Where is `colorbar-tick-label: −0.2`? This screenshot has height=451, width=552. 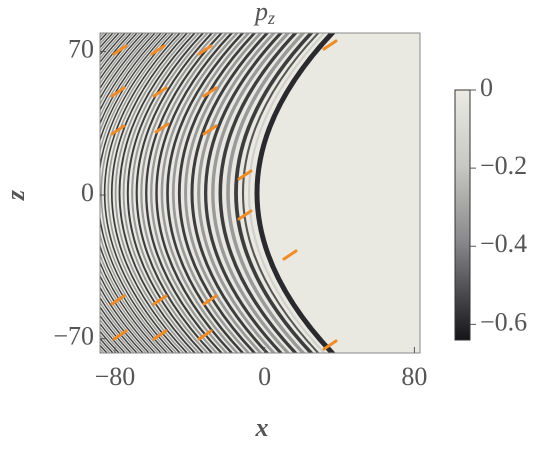 colorbar-tick-label: −0.2 is located at coordinates (503, 165).